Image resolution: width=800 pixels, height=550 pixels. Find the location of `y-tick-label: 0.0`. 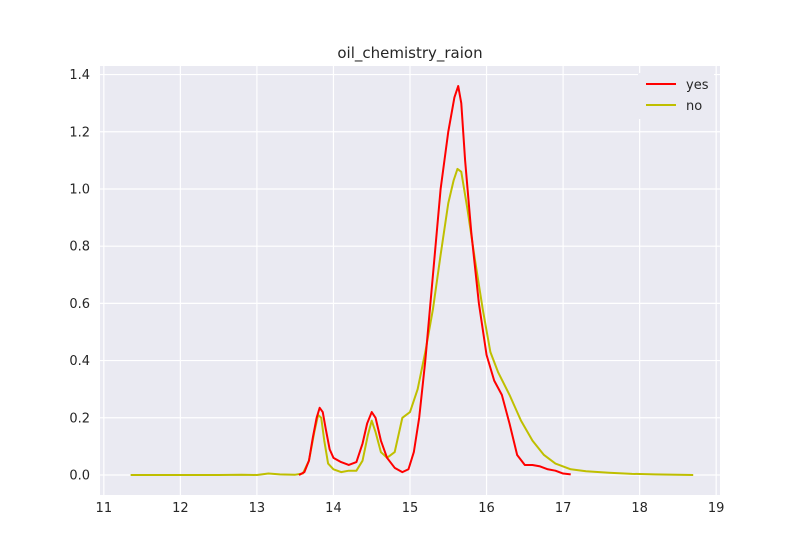

y-tick-label: 0.0 is located at coordinates (79, 475).